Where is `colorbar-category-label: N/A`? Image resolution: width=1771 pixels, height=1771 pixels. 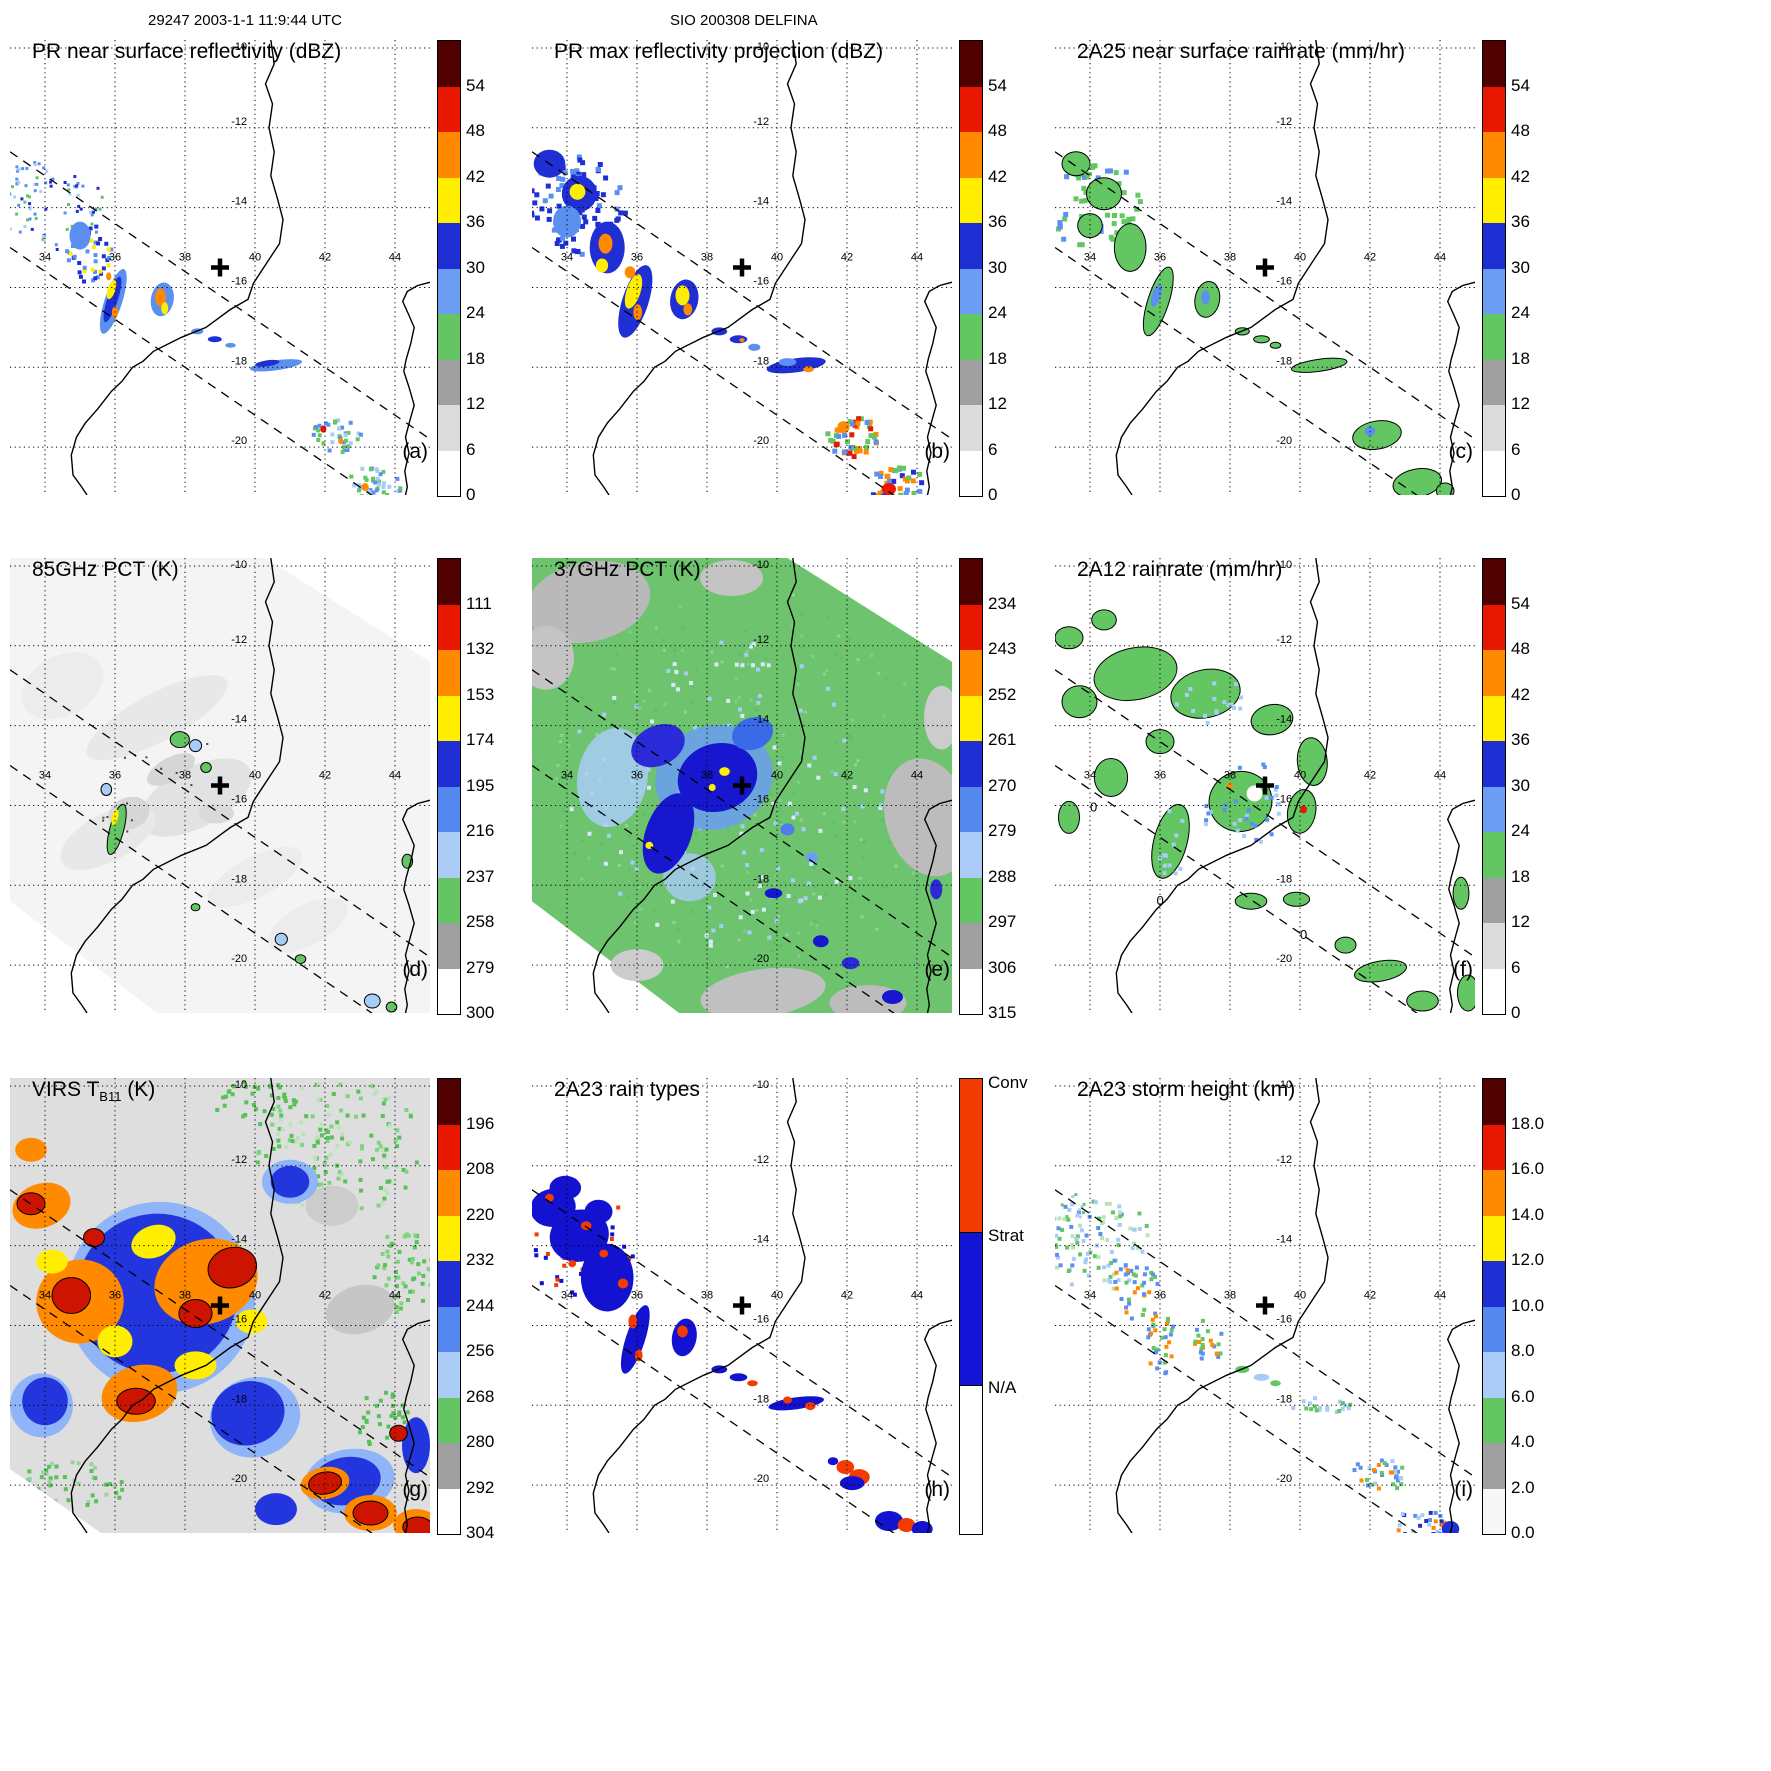
colorbar-category-label: N/A is located at coordinates (1002, 1387).